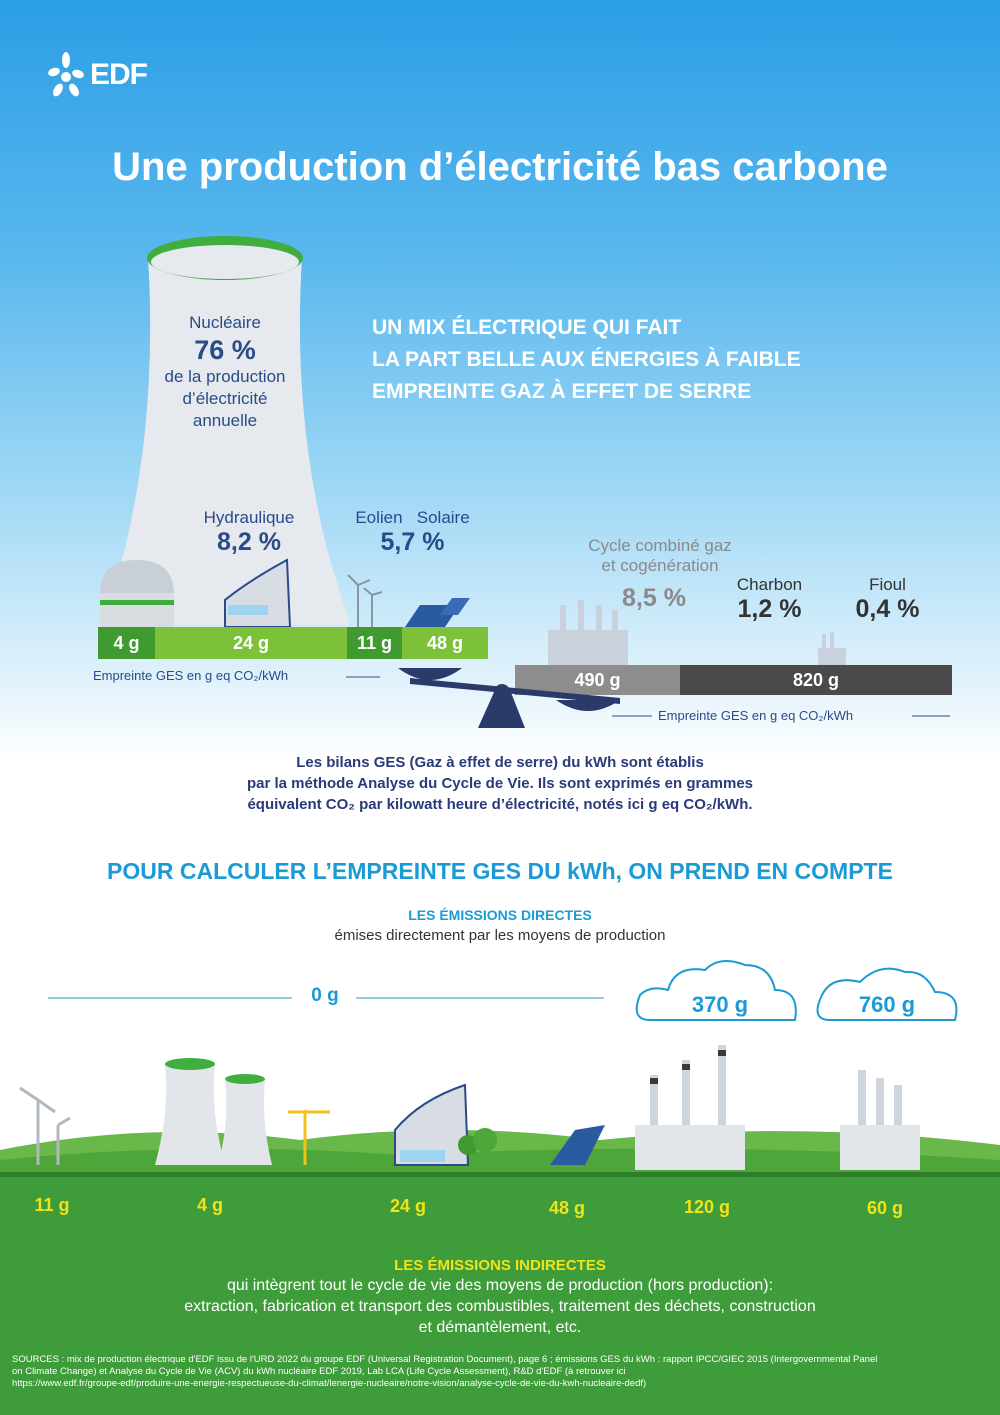 The height and width of the screenshot is (1415, 1000). I want to click on footprint-hydro: 24 g, so click(251, 642).